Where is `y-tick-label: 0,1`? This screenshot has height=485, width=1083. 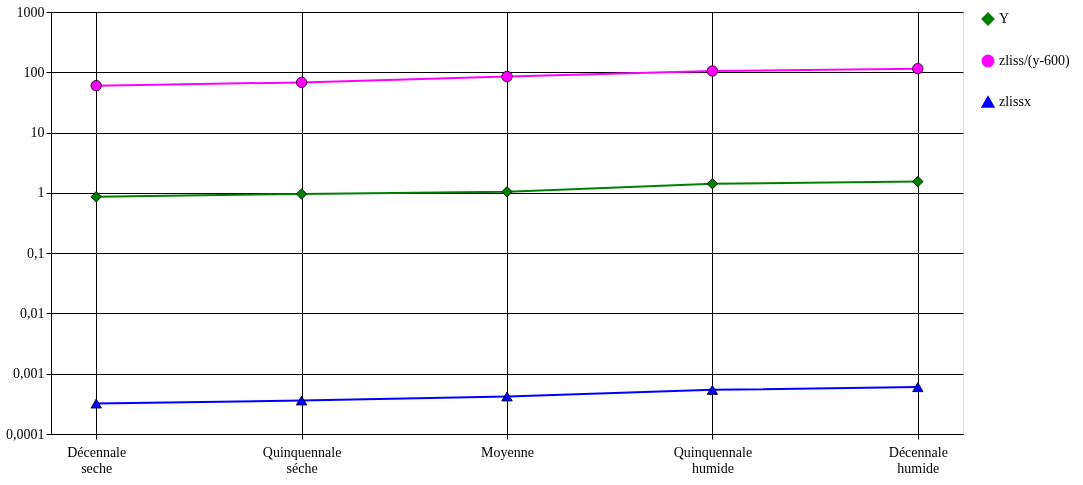
y-tick-label: 0,1 is located at coordinates (36, 253).